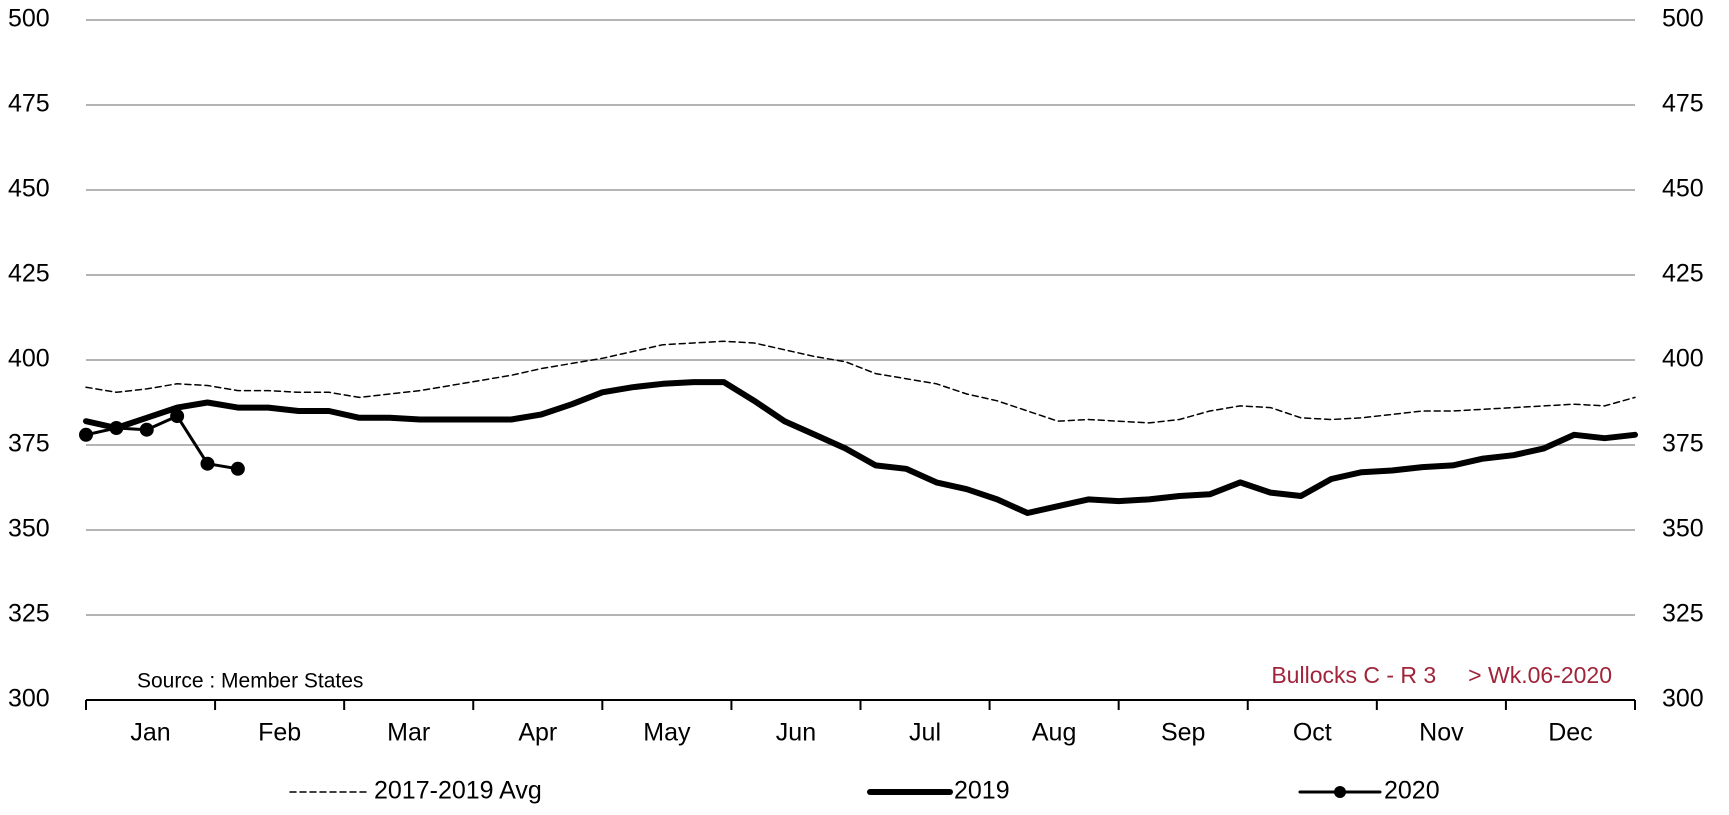  Describe the element at coordinates (1054, 733) in the screenshot. I see `x-tick-label: Aug` at that location.